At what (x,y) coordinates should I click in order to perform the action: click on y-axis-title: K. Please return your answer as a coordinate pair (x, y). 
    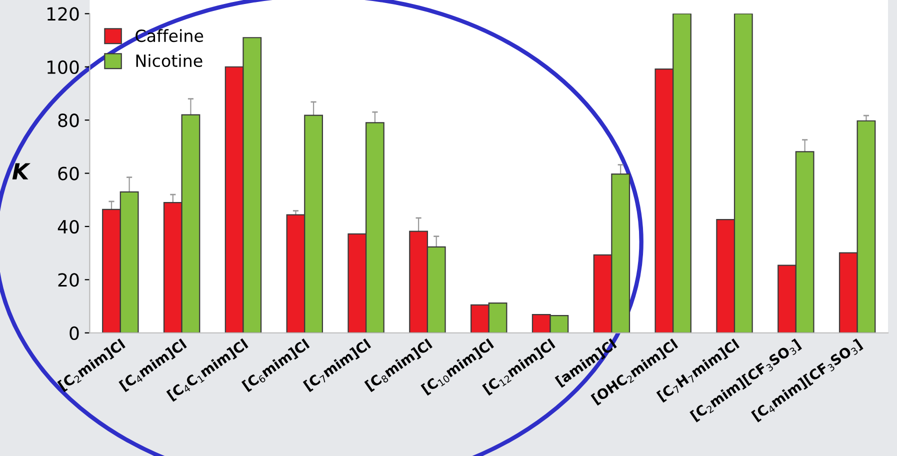
    Looking at the image, I should click on (21, 171).